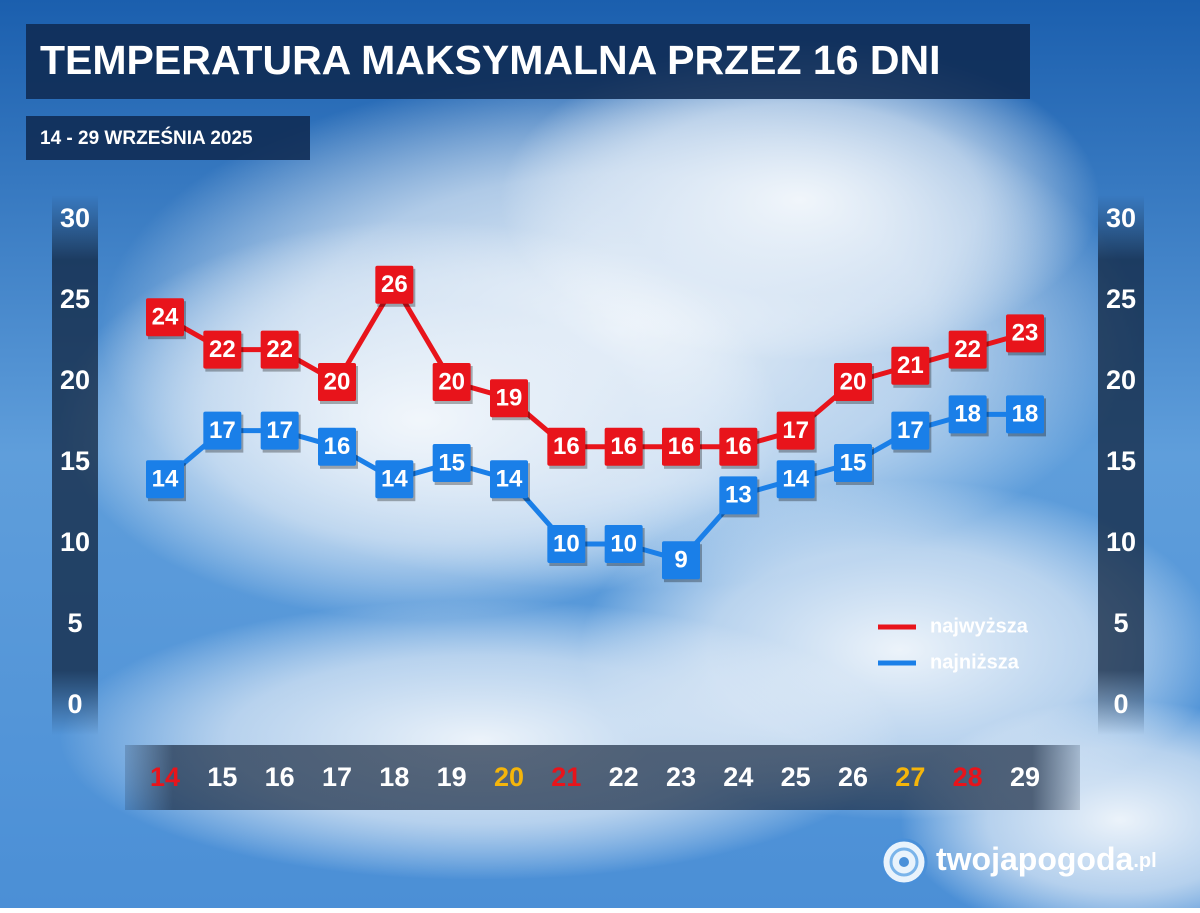 The height and width of the screenshot is (913, 1200). I want to click on x-tick-label: 15, so click(222, 777).